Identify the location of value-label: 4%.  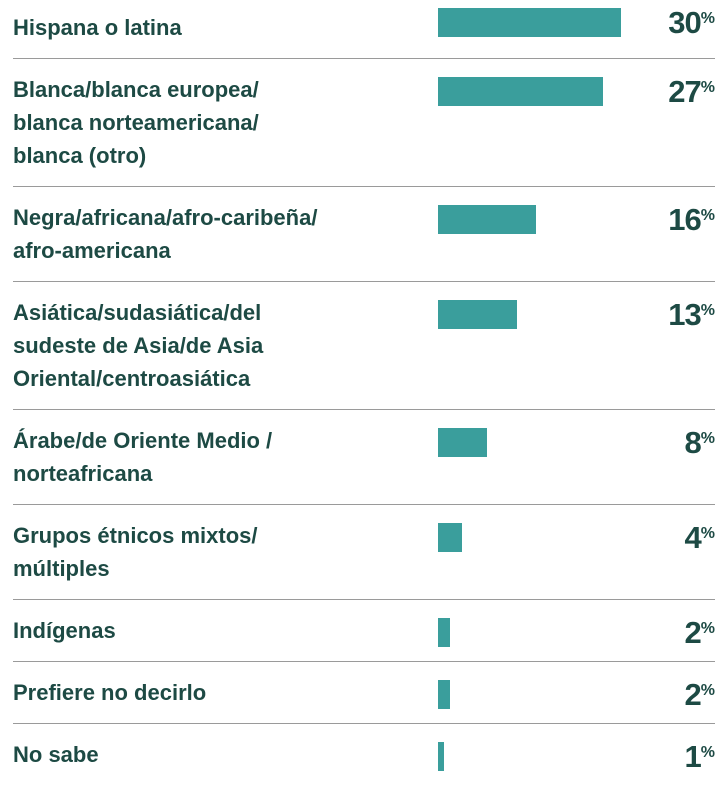
(699, 537).